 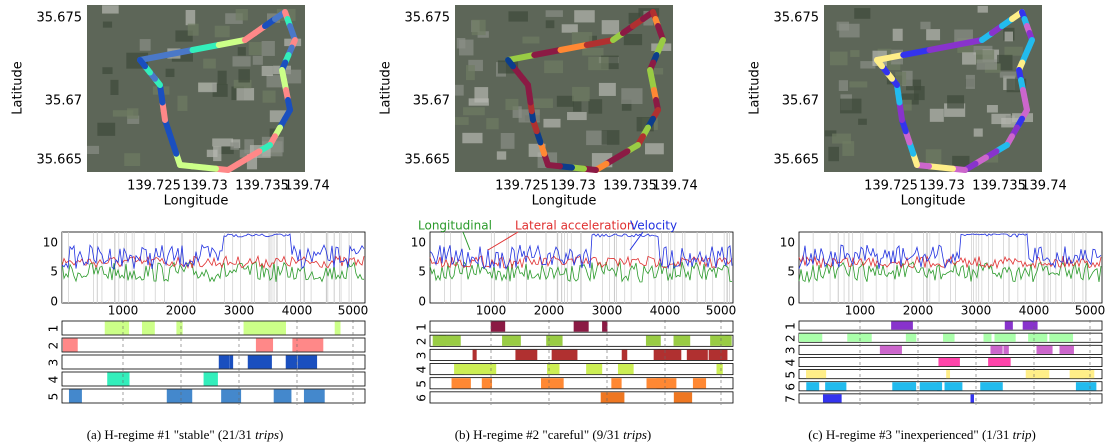 I want to click on regime-label: 6, so click(x=422, y=398).